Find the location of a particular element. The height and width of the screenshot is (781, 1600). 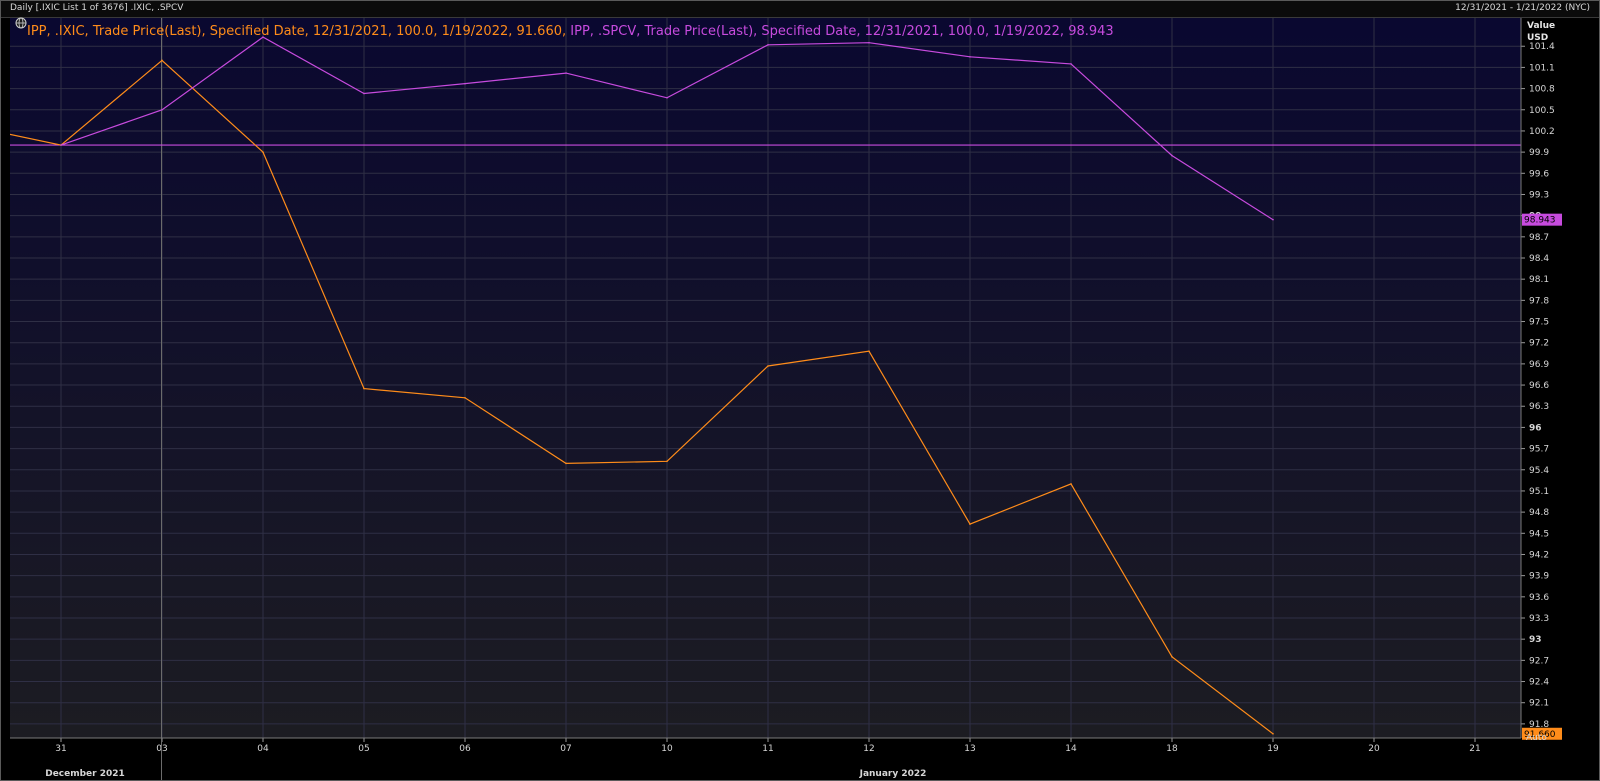

y-tick-label: 93.3 is located at coordinates (1539, 619).